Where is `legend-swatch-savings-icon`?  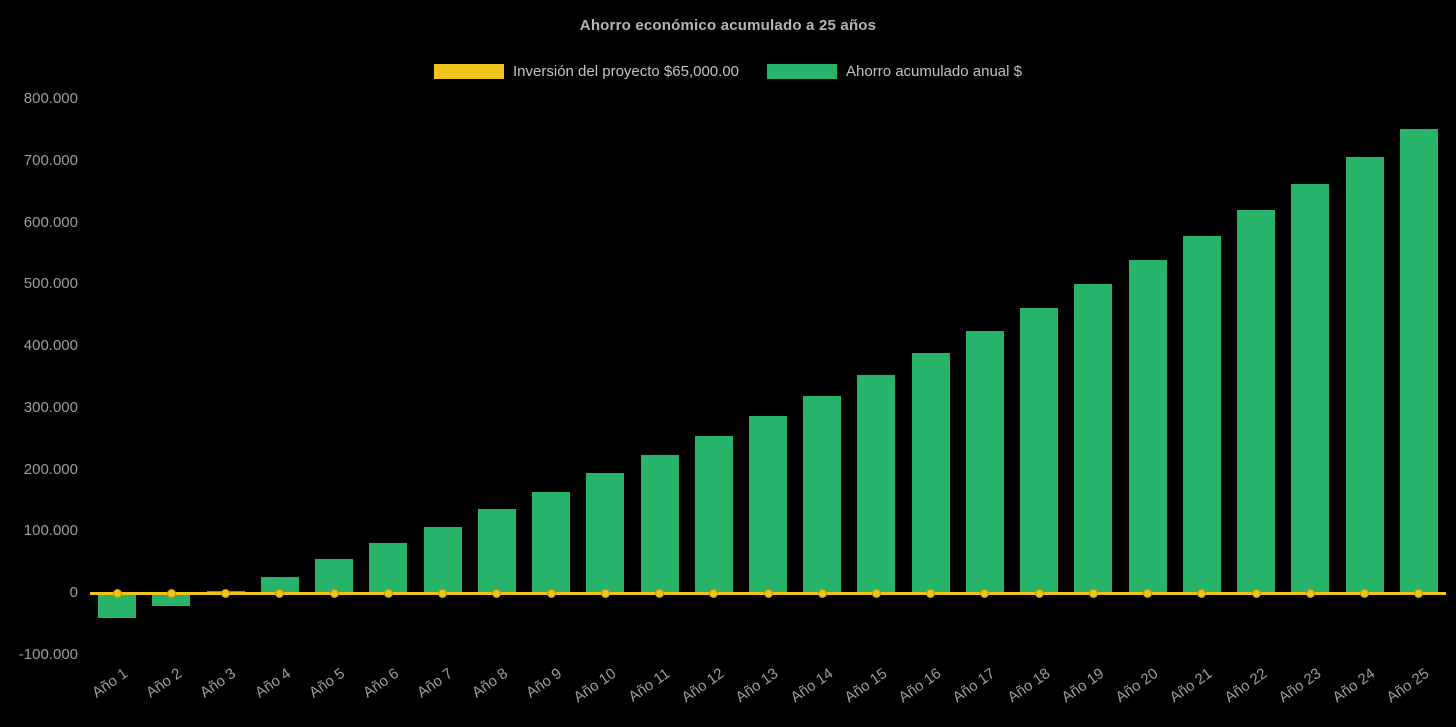
legend-swatch-savings-icon is located at coordinates (802, 71).